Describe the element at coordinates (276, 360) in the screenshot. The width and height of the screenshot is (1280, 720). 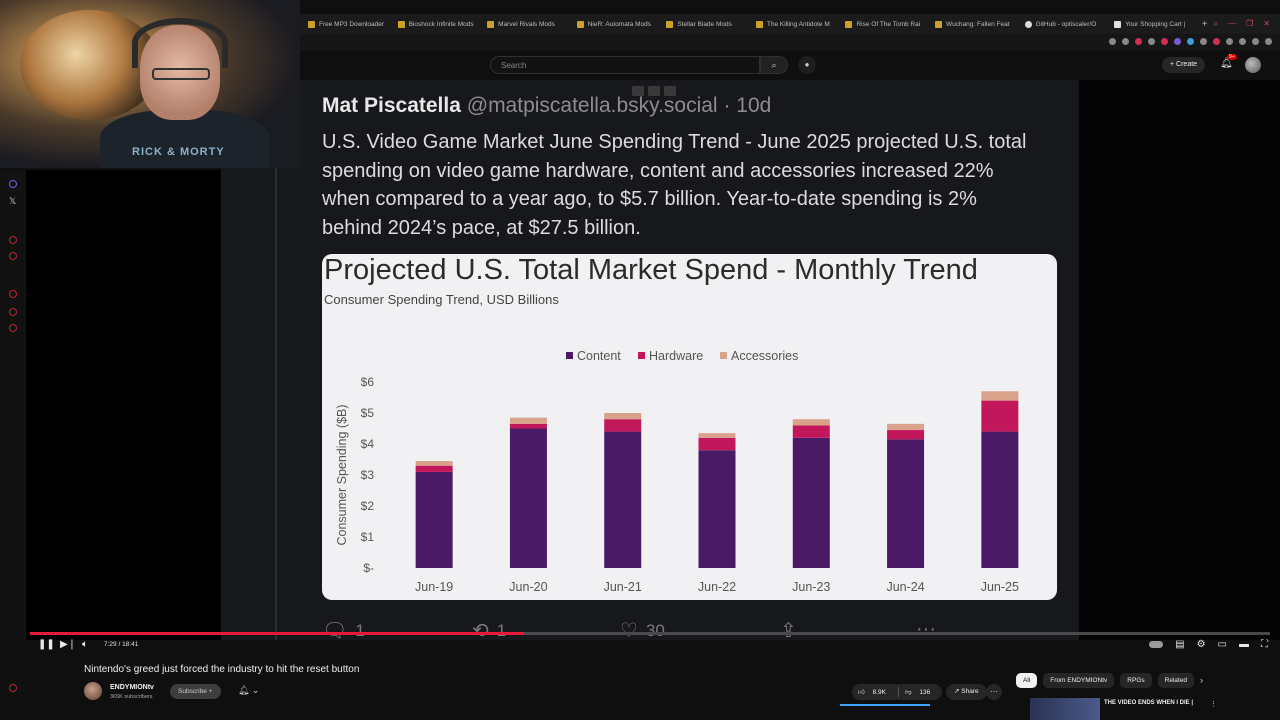
I see `thread-line` at that location.